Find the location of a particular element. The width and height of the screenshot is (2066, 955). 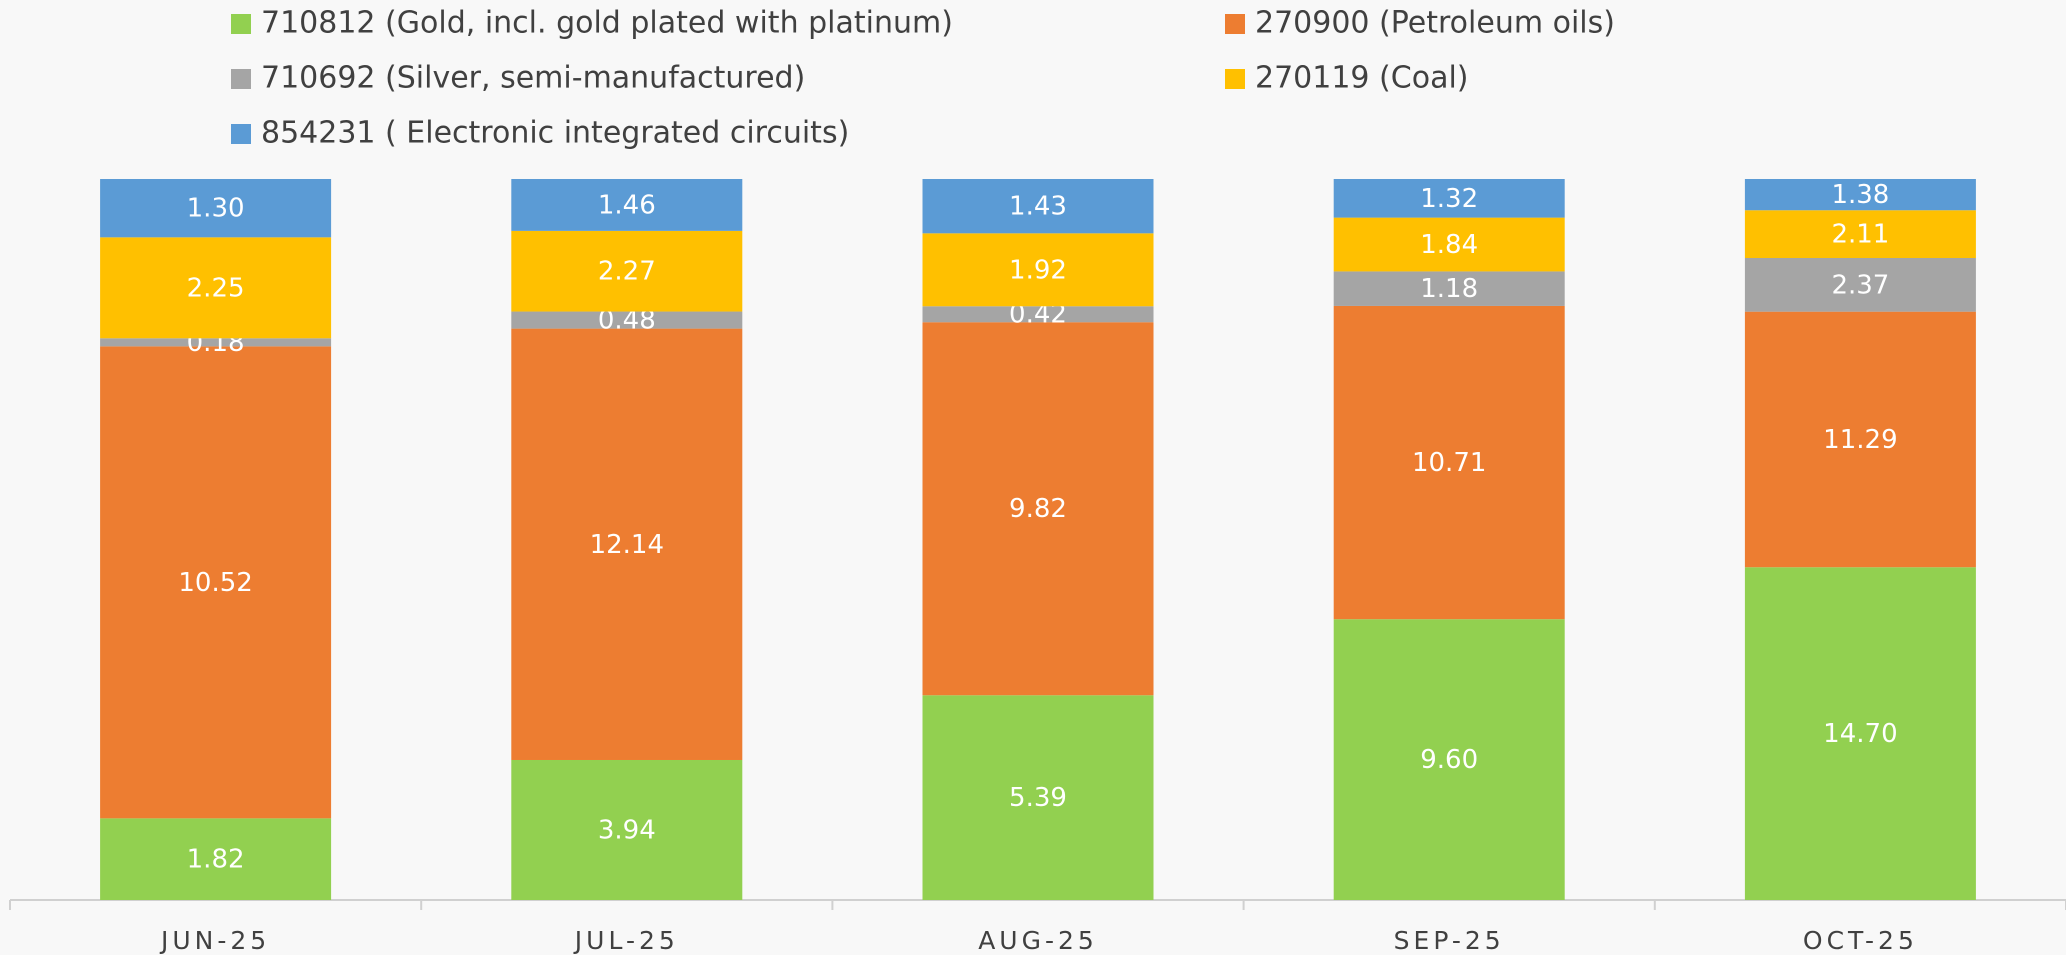

data-label: 1.43 is located at coordinates (1038, 207).